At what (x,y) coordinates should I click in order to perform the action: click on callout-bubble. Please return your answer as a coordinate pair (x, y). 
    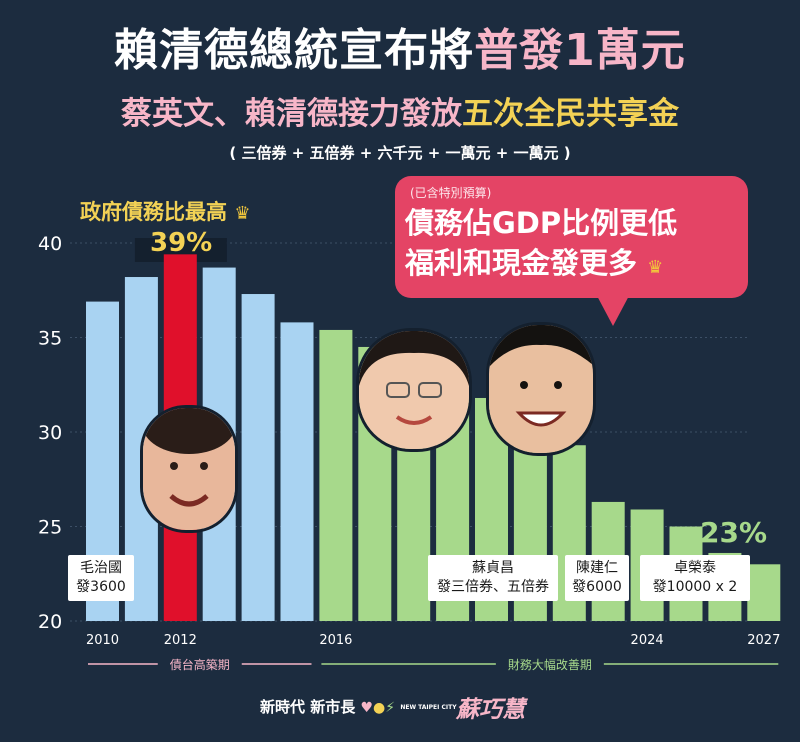
    Looking at the image, I should click on (571, 237).